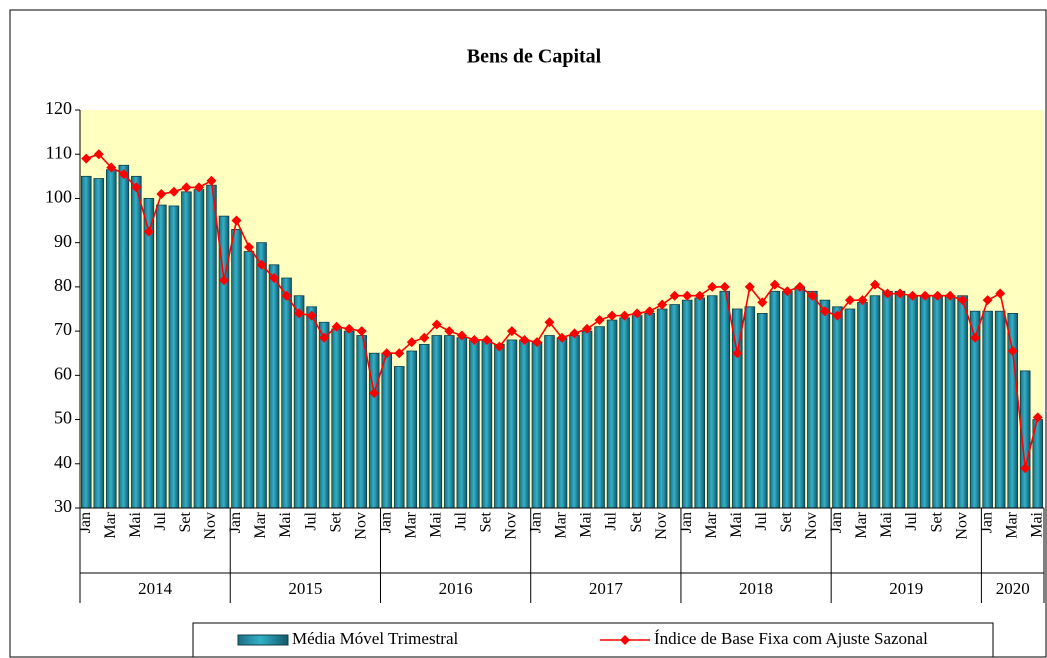 This screenshot has width=1047, height=658. I want to click on y-tick-label: 110, so click(59, 152).